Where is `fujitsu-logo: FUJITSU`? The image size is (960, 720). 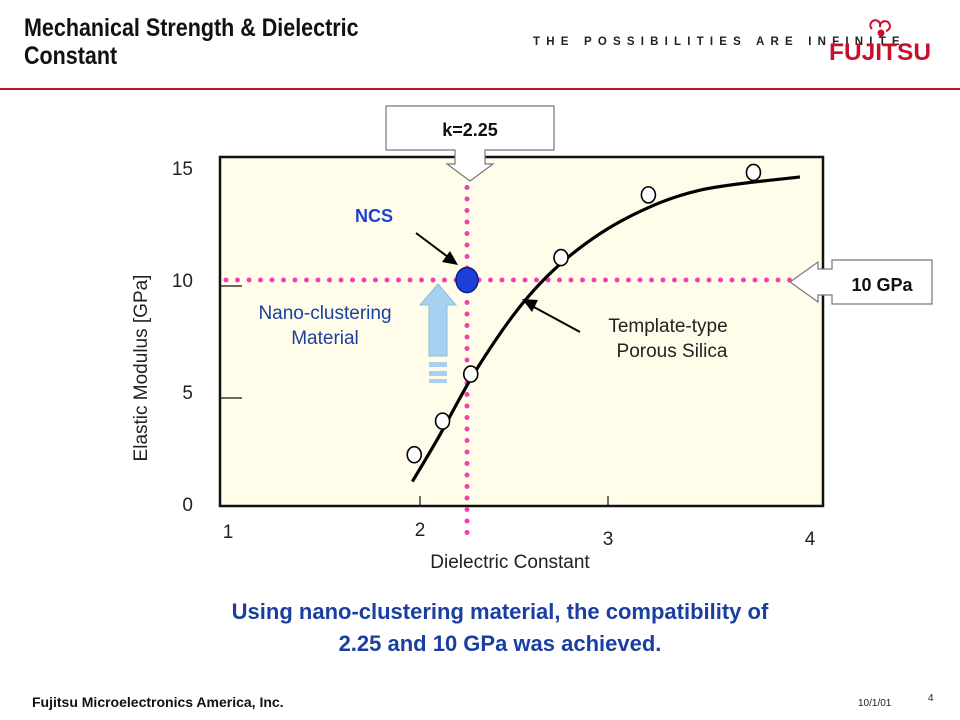 fujitsu-logo: FUJITSU is located at coordinates (880, 42).